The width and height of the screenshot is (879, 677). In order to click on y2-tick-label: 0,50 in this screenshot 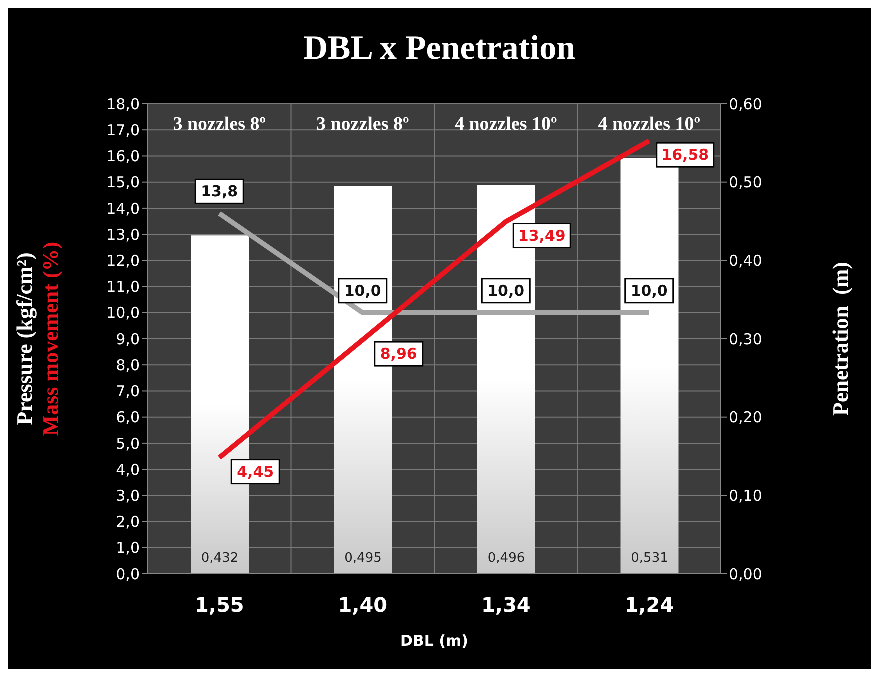, I will do `click(745, 183)`.